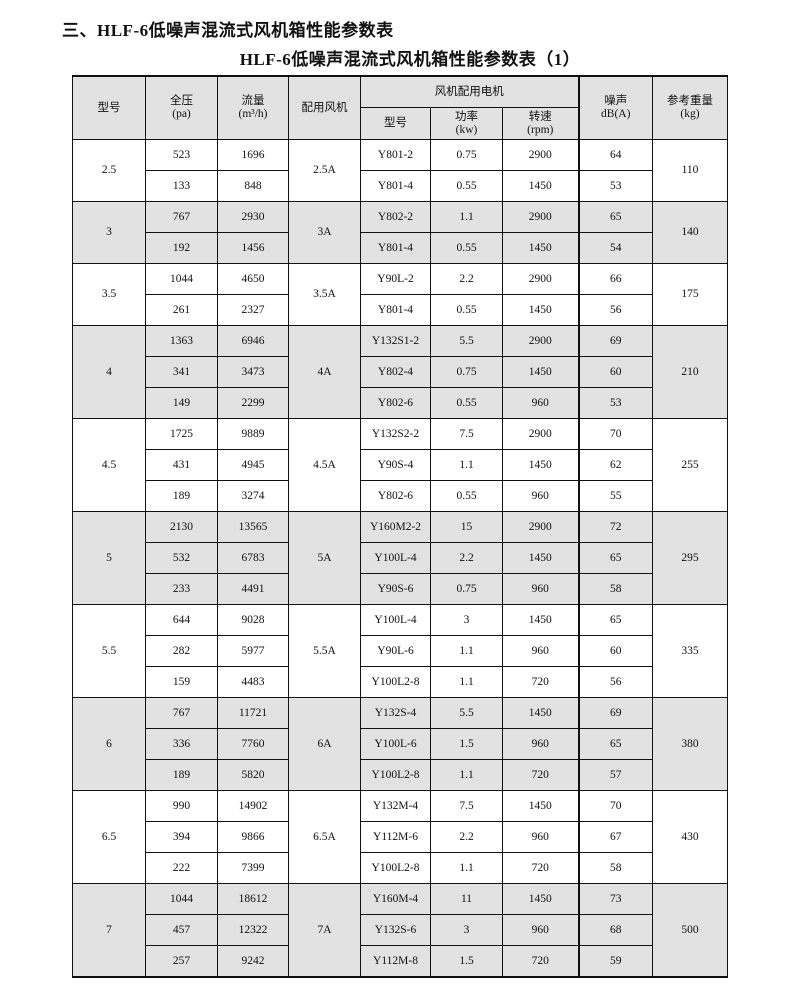 The height and width of the screenshot is (992, 800). What do you see at coordinates (690, 837) in the screenshot?
I see `weight-cell: 430` at bounding box center [690, 837].